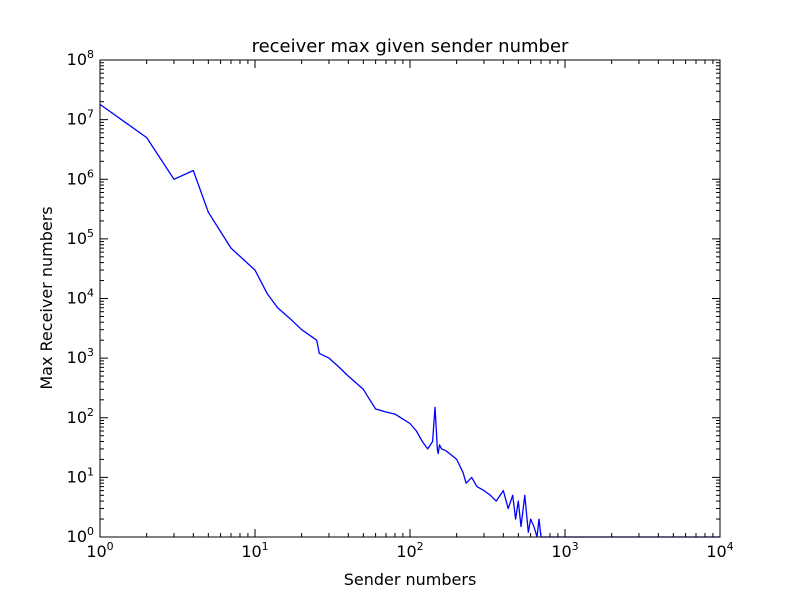  What do you see at coordinates (420, 546) in the screenshot?
I see `x-tick-label-exponent: 2` at bounding box center [420, 546].